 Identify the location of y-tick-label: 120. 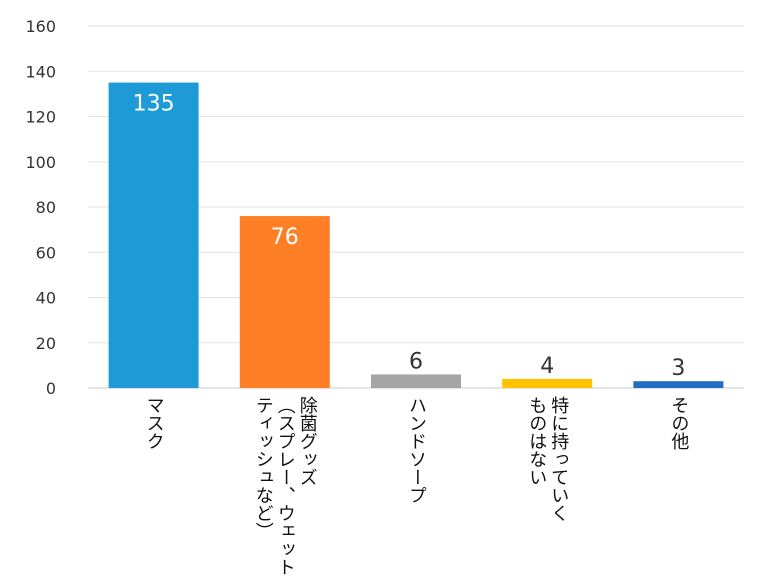
(40, 117).